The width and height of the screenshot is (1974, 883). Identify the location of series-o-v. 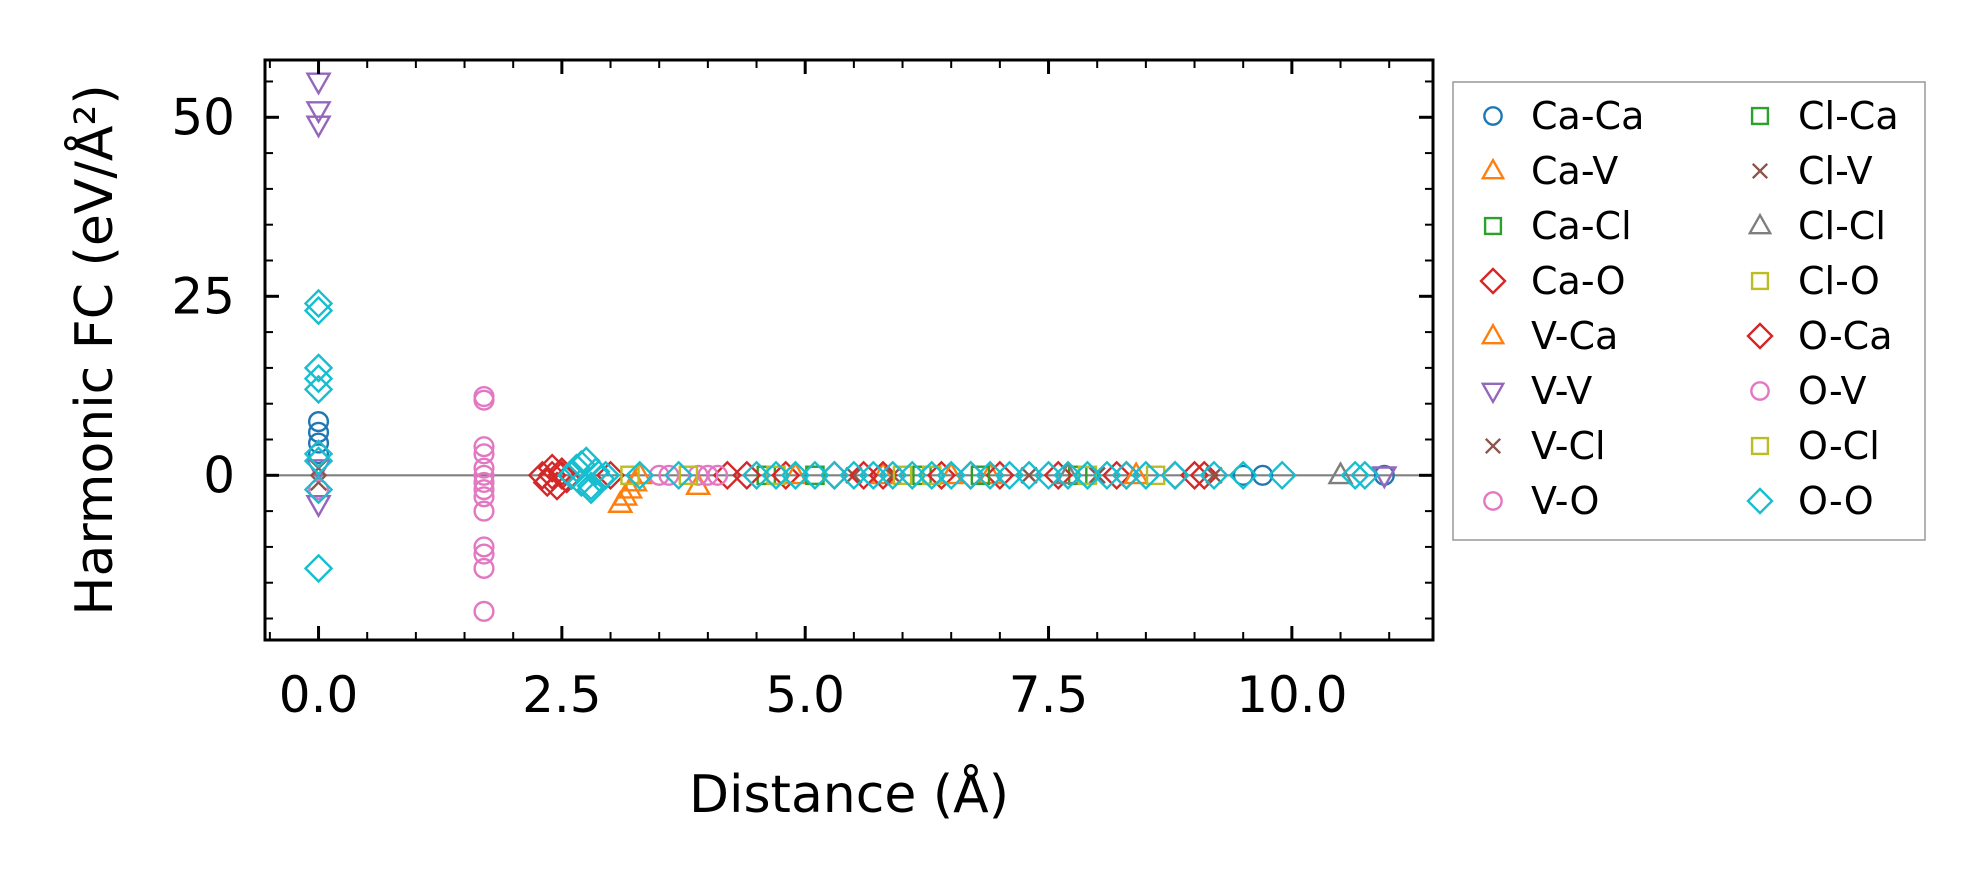
(688, 475).